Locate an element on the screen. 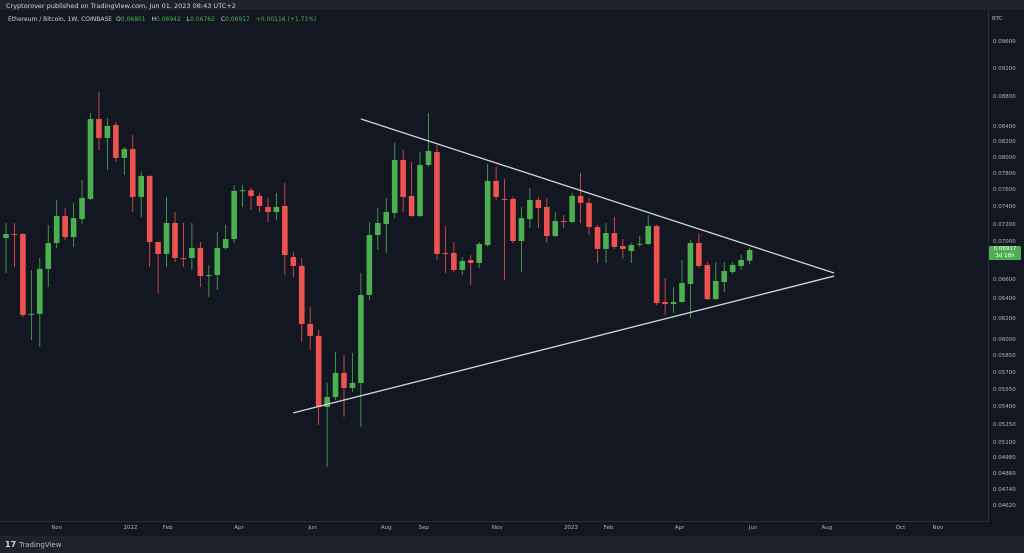  price-tick-label: 0.05700 is located at coordinates (1004, 372).